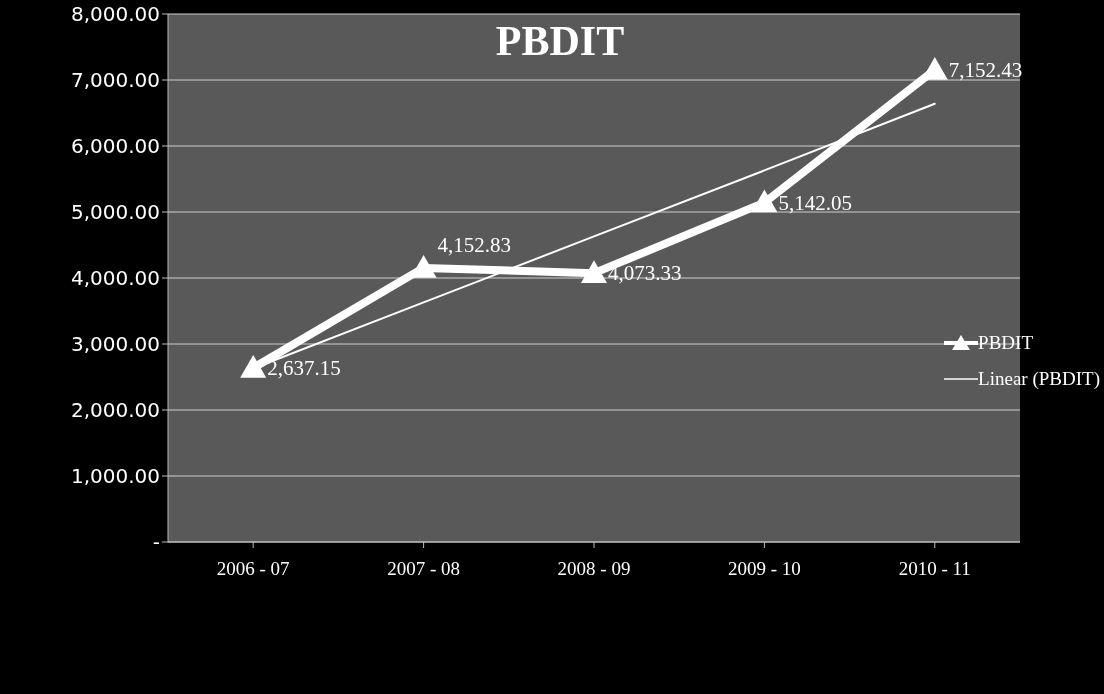 The height and width of the screenshot is (694, 1104). Describe the element at coordinates (594, 569) in the screenshot. I see `x-tick-label: 2008 - 09` at that location.